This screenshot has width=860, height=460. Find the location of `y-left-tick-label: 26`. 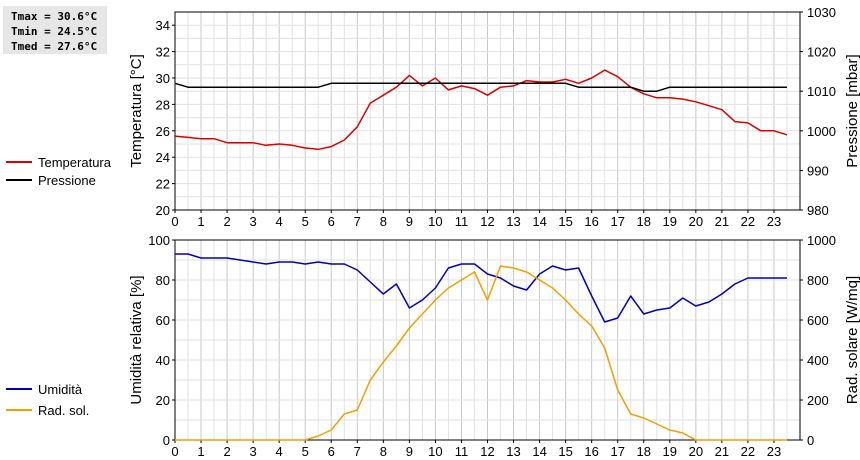

y-left-tick-label: 26 is located at coordinates (163, 131).